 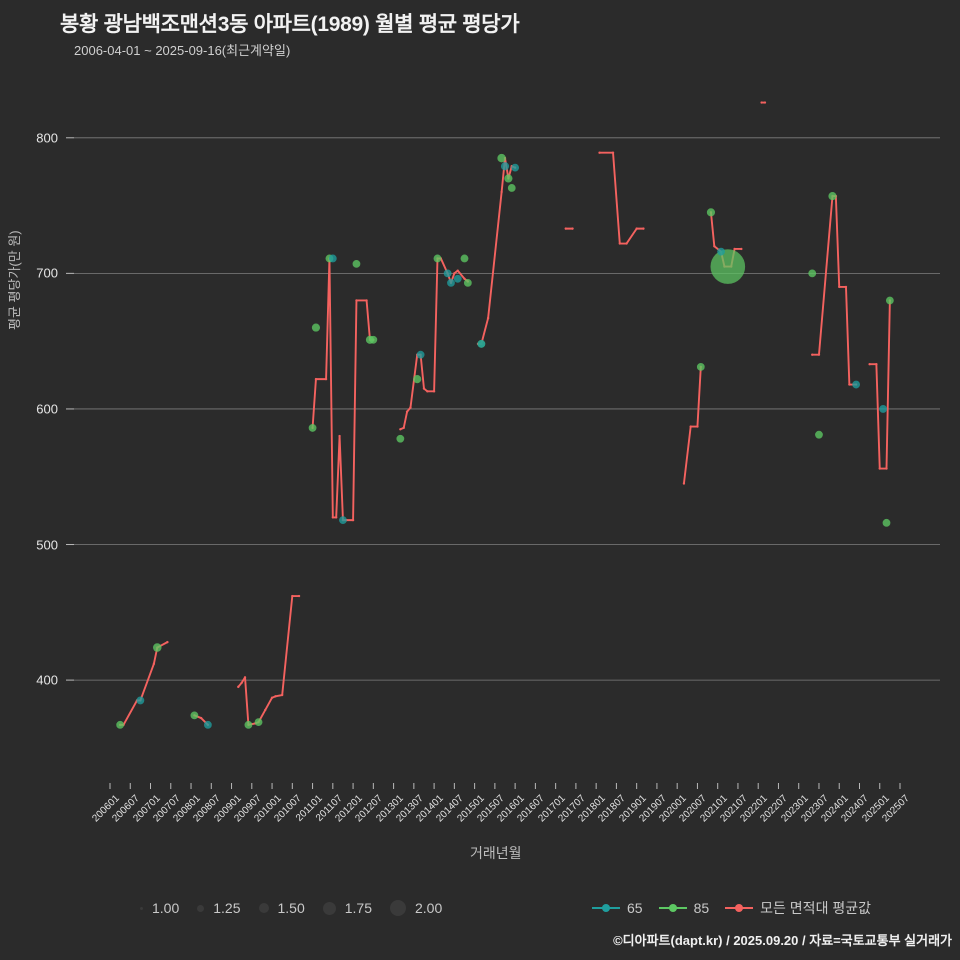 What do you see at coordinates (496, 853) in the screenshot?
I see `x-axis-label: 거래년월` at bounding box center [496, 853].